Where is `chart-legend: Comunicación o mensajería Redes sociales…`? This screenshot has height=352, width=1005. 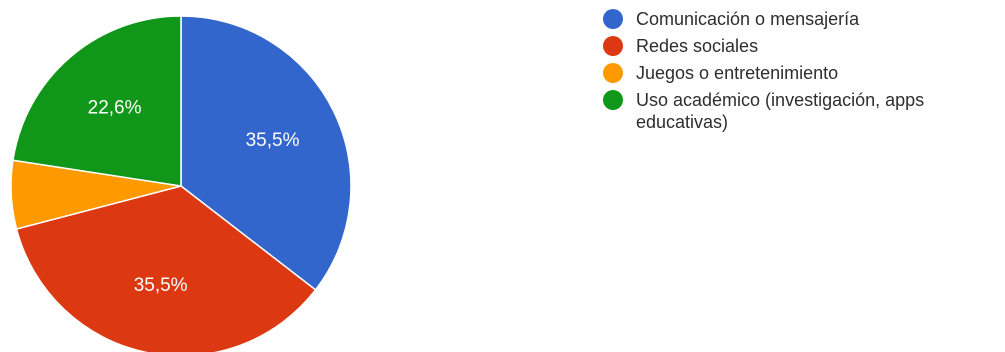
chart-legend: Comunicación o mensajería Redes sociales… is located at coordinates (803, 73).